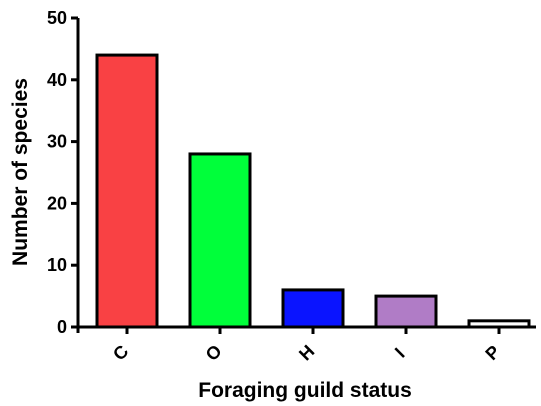 The width and height of the screenshot is (541, 406). What do you see at coordinates (406, 311) in the screenshot?
I see `bar-i` at bounding box center [406, 311].